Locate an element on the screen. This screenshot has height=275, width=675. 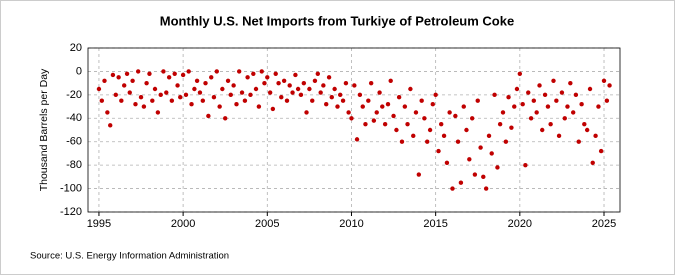
y-axis-label: Thousand Barrels per Day is located at coordinates (44, 129).